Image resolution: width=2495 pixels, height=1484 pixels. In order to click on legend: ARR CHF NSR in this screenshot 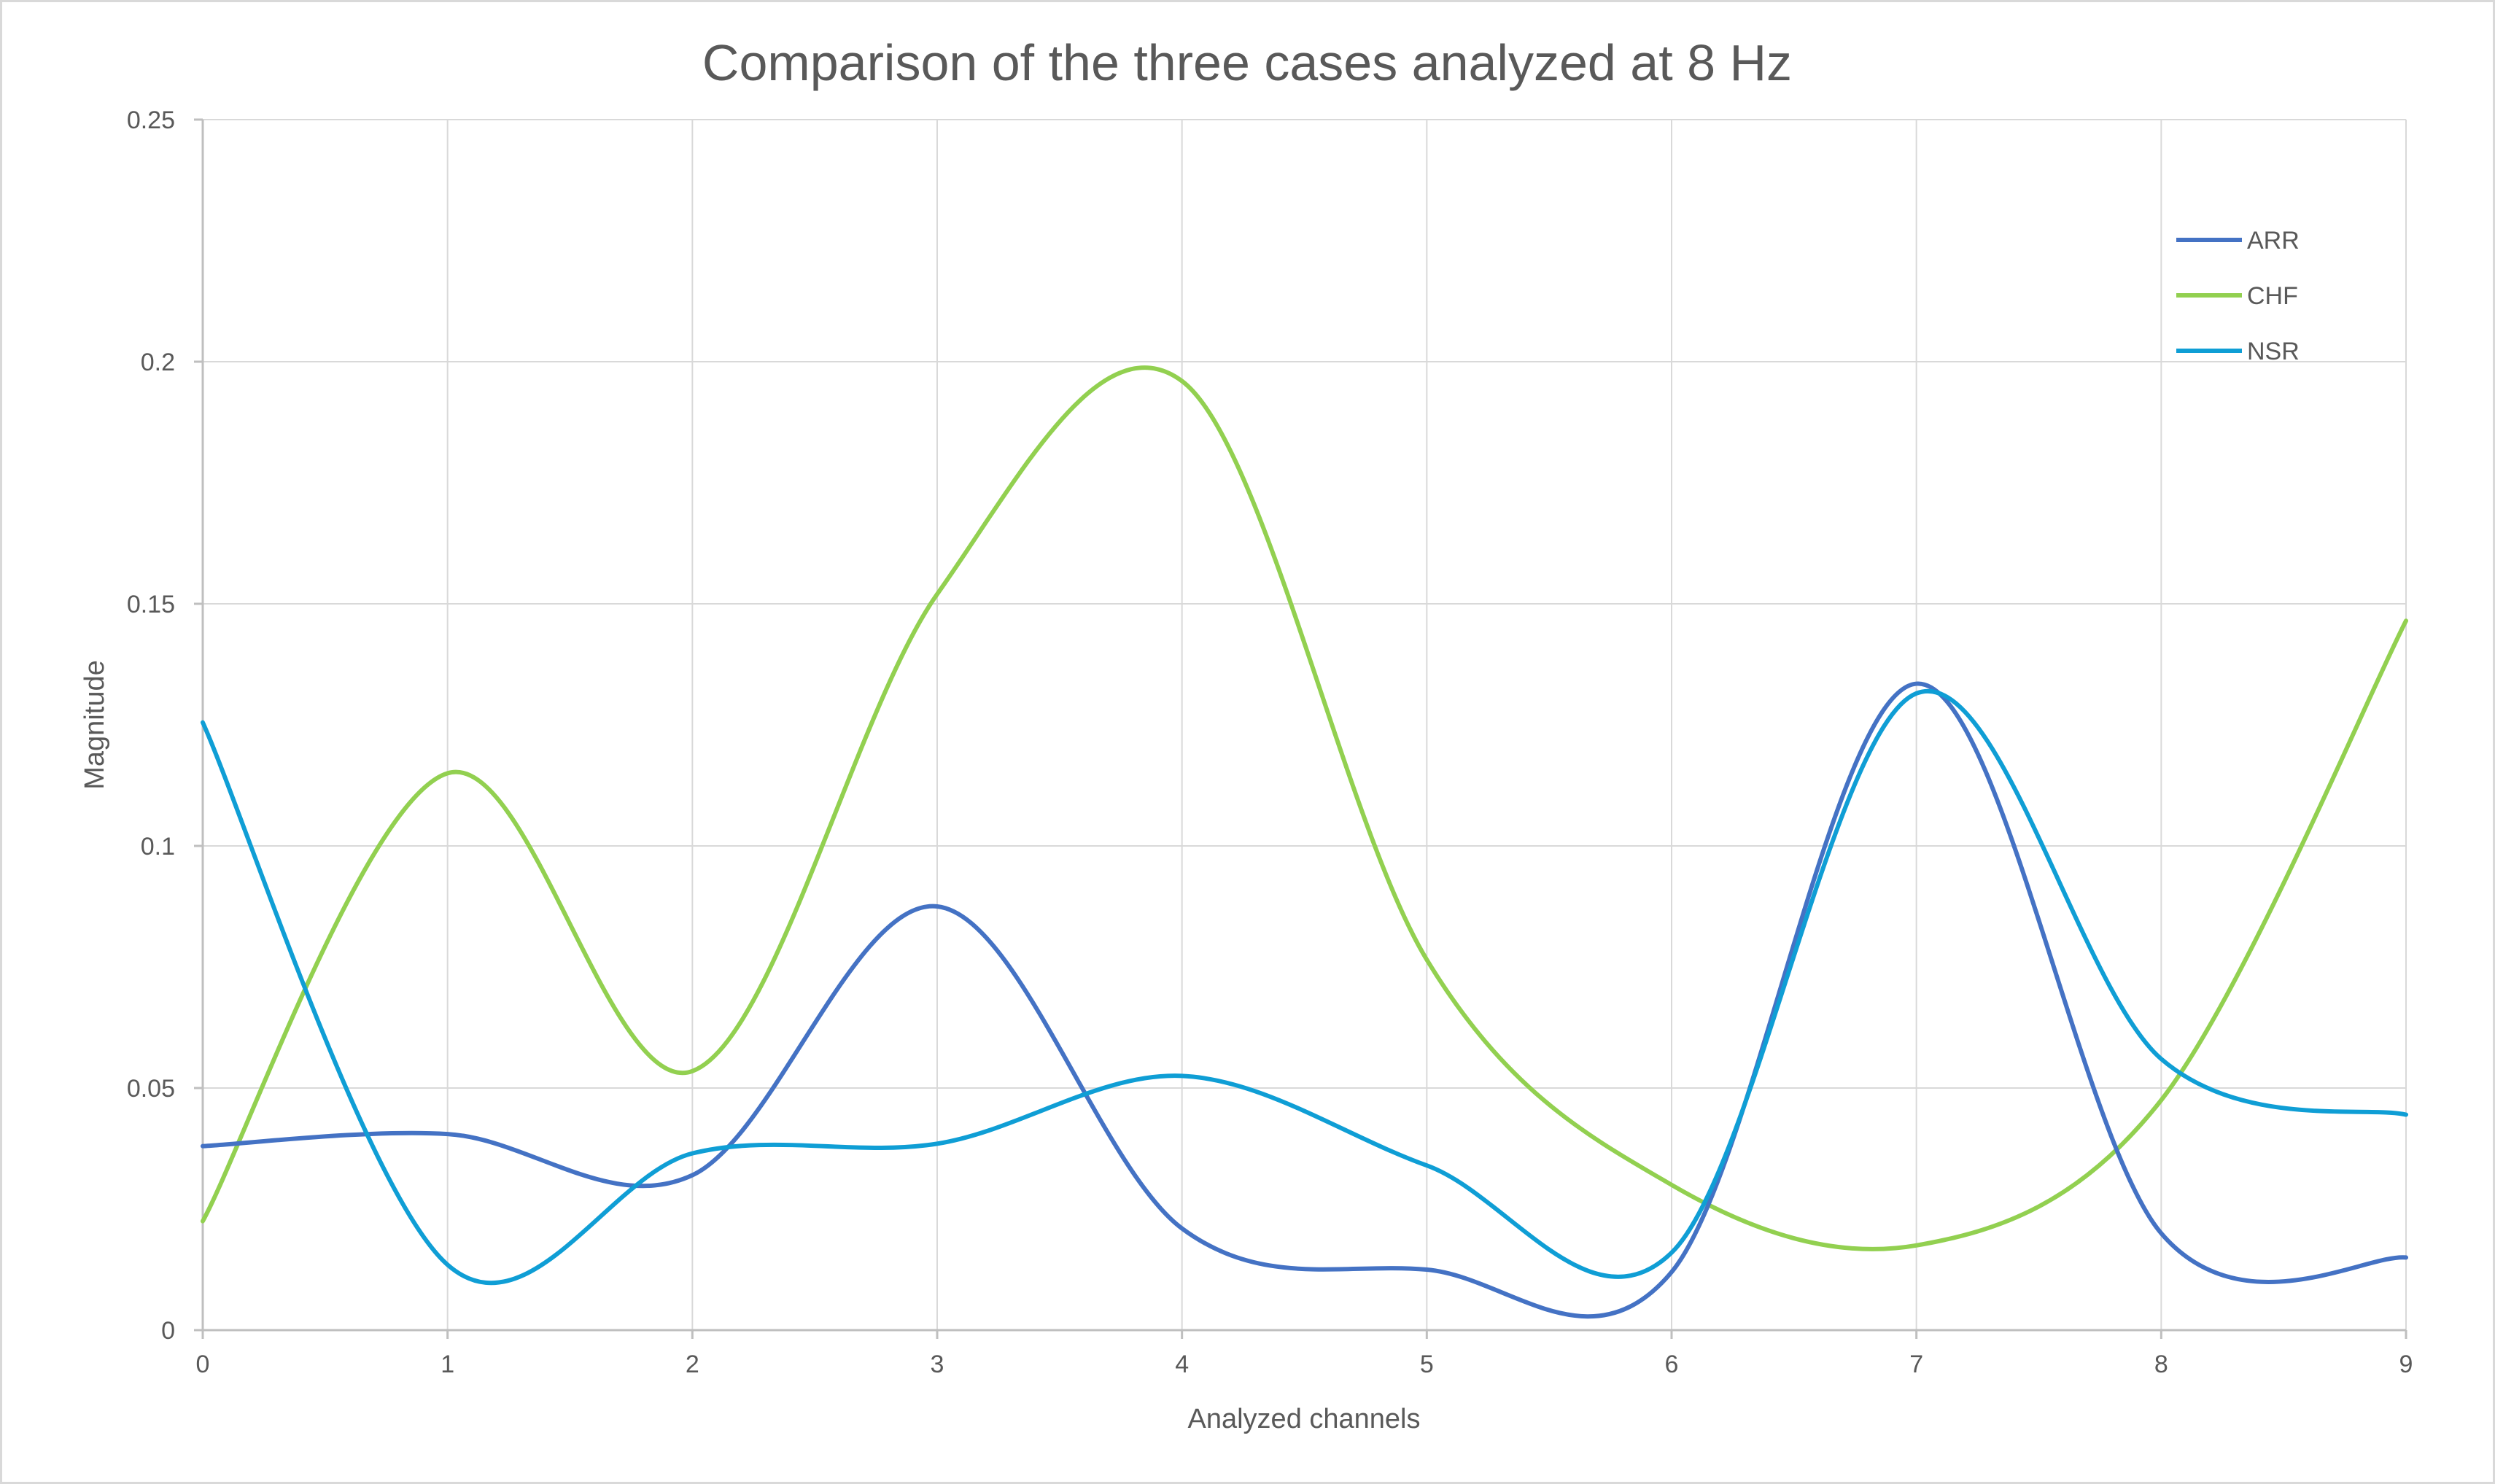, I will do `click(2238, 296)`.